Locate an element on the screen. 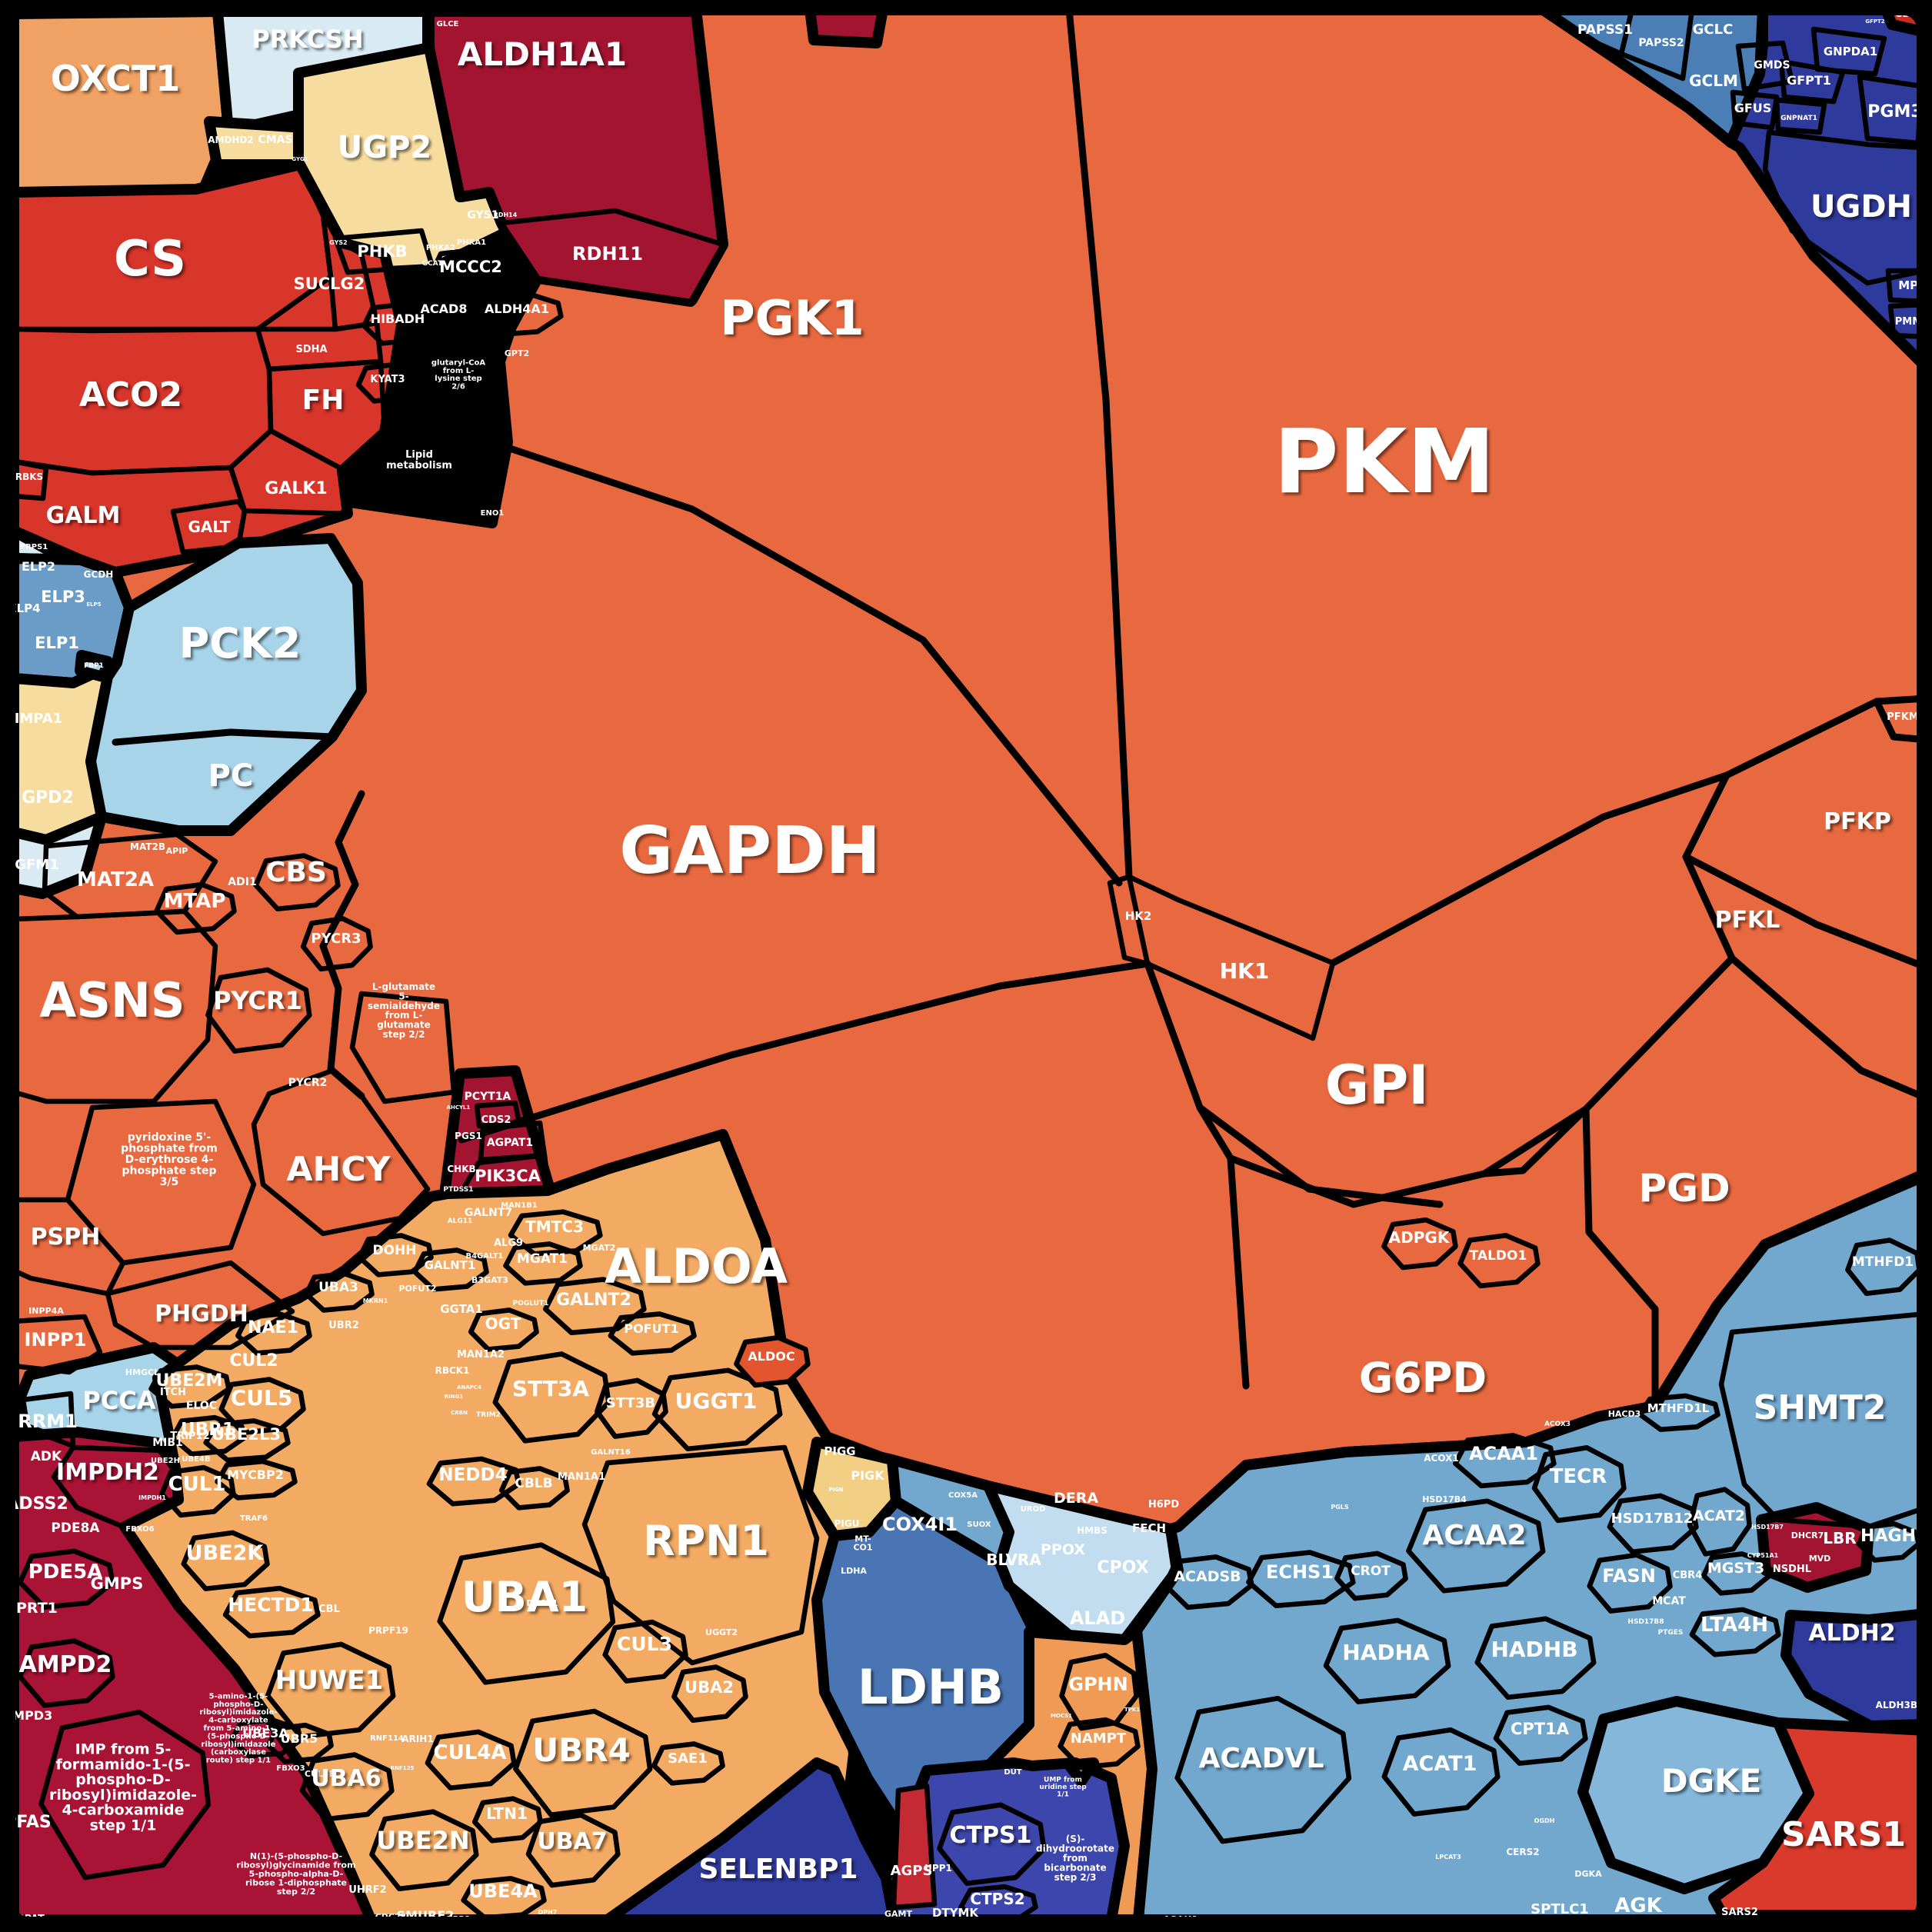 Image resolution: width=1932 pixels, height=1932 pixels. cell-lipid is located at coordinates (419, 464).